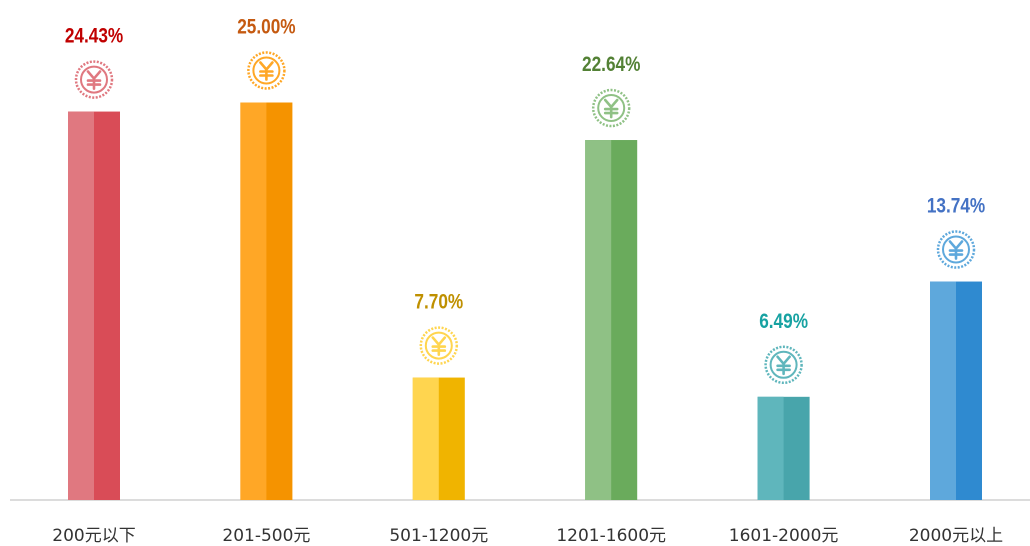 This screenshot has width=1030, height=546. What do you see at coordinates (438, 302) in the screenshot?
I see `value-label: 7.70%` at bounding box center [438, 302].